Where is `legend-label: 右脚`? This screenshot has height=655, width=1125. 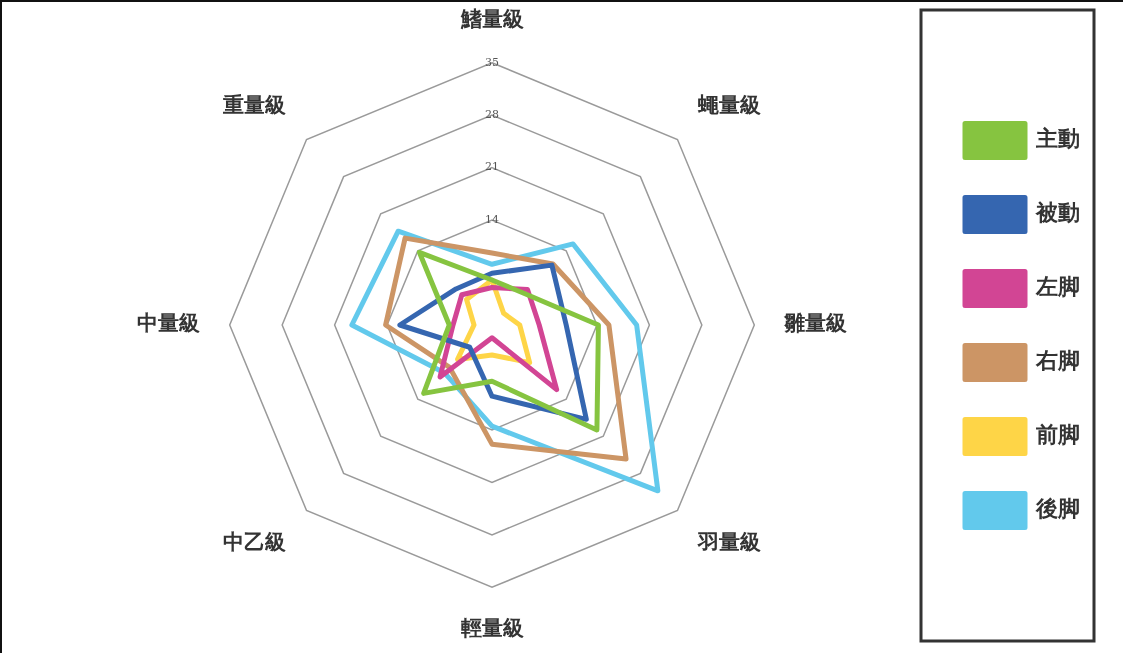
legend-label: 右脚 is located at coordinates (1057, 360).